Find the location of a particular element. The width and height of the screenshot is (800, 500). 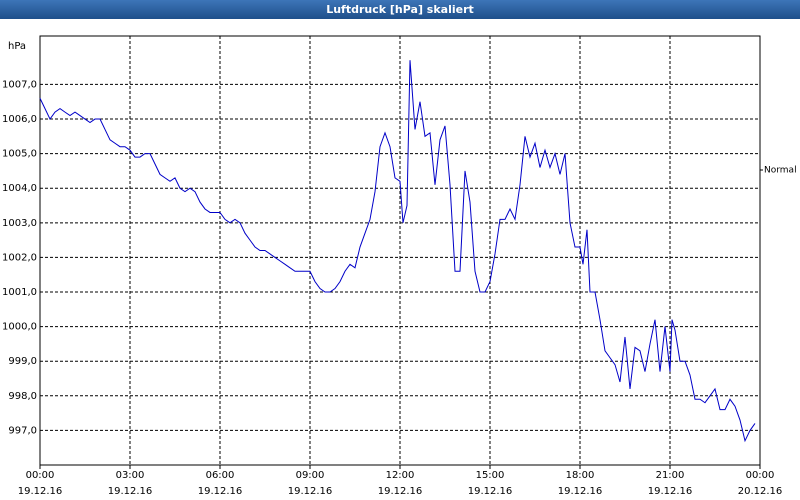

y-tick-label: 998,0 is located at coordinates (22, 396).